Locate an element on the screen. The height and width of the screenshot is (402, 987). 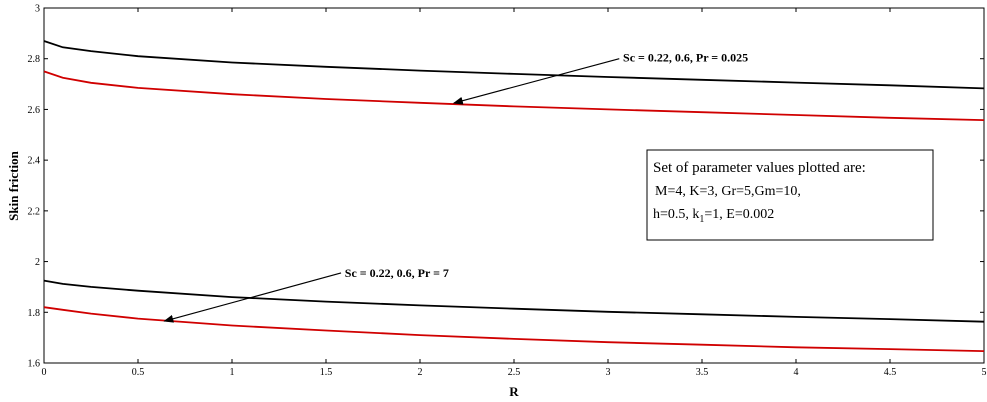
y-tick-label: 1.8 is located at coordinates (34, 313).